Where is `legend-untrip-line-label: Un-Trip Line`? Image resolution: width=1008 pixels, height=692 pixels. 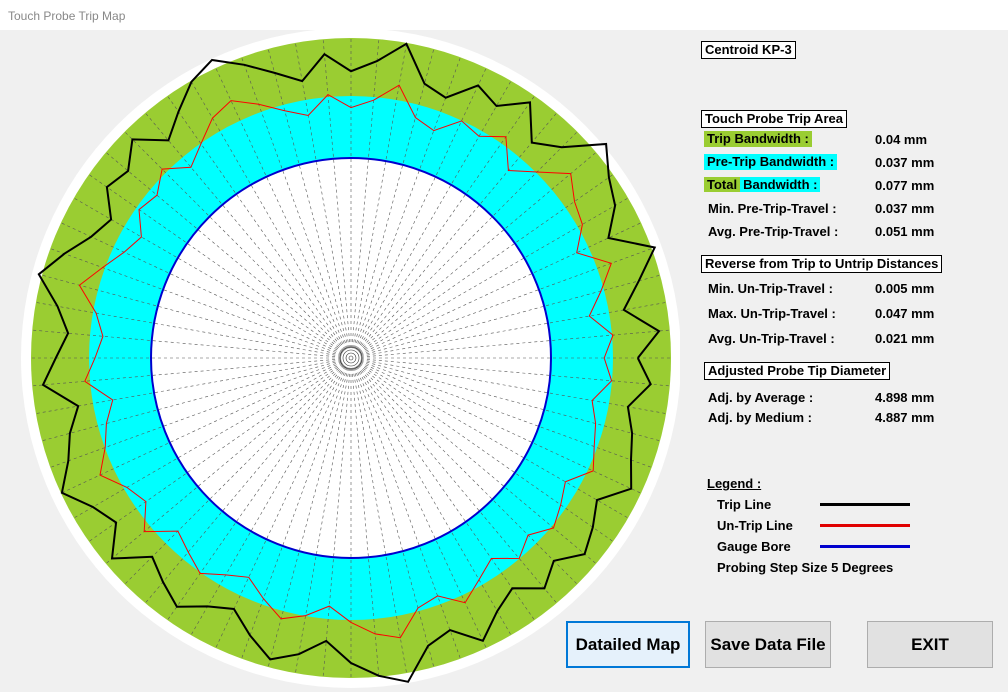
legend-untrip-line-label: Un-Trip Line is located at coordinates (755, 525).